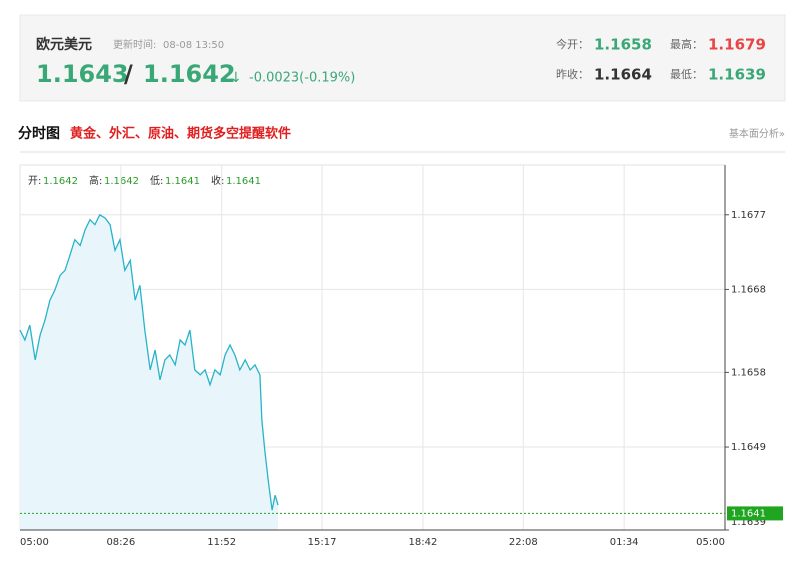 Image resolution: width=800 pixels, height=580 pixels. What do you see at coordinates (120, 542) in the screenshot?
I see `x-tick-label: 08:26` at bounding box center [120, 542].